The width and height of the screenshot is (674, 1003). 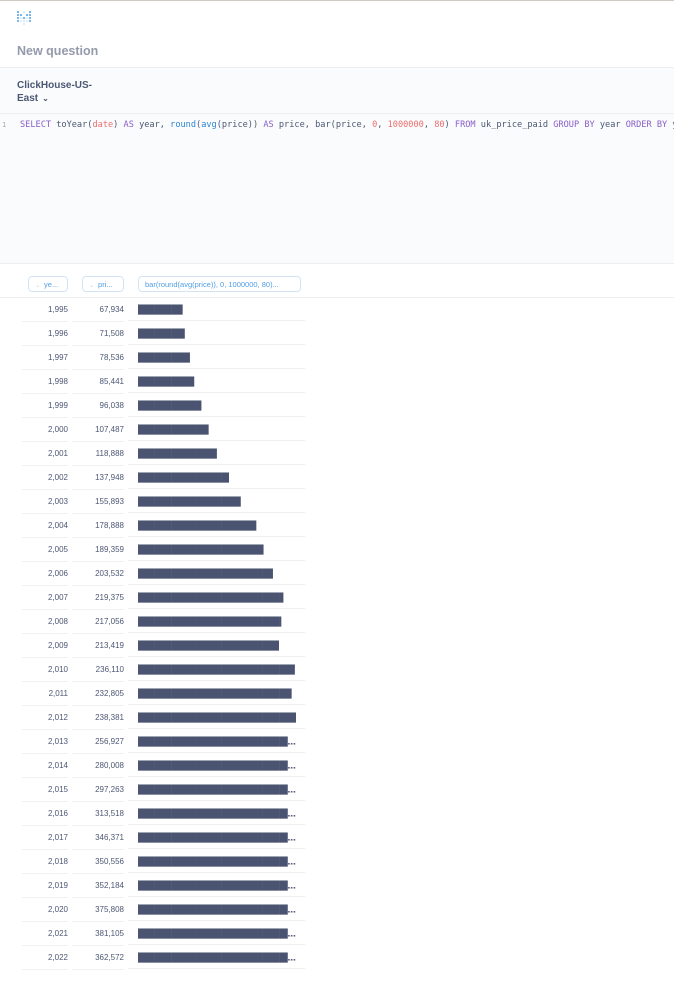 I want to click on bar-cell: ██████████████████▌, so click(x=216, y=693).